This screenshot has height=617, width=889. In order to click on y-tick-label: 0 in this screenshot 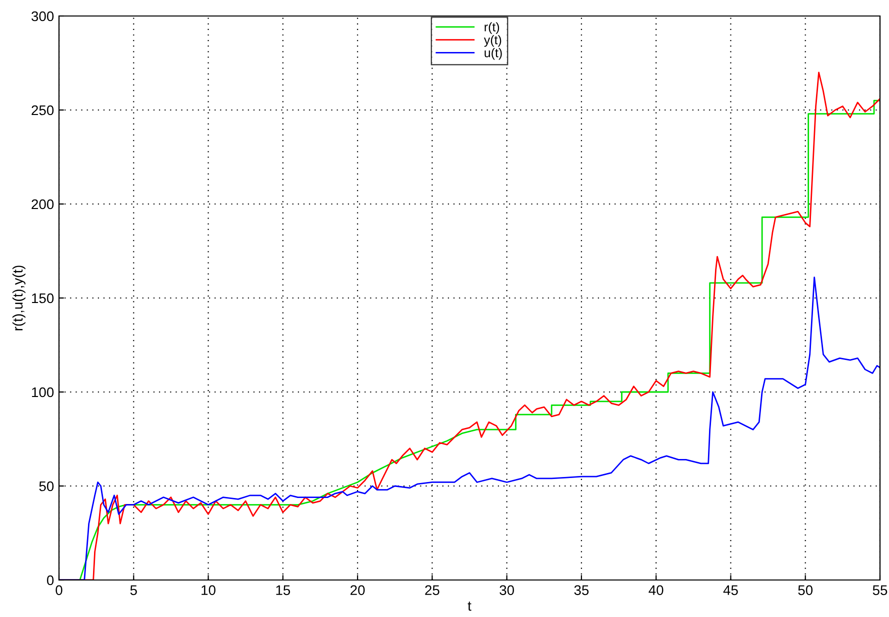, I will do `click(50, 580)`.